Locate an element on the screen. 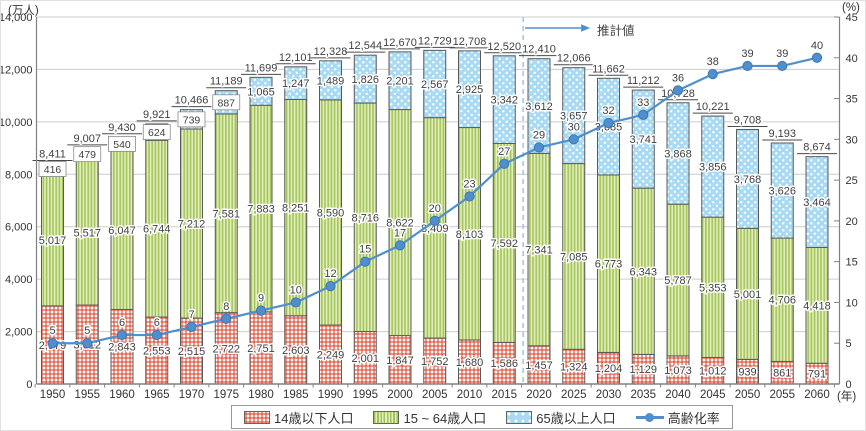 The image size is (866, 431). under14-value-label: 791 is located at coordinates (817, 375).